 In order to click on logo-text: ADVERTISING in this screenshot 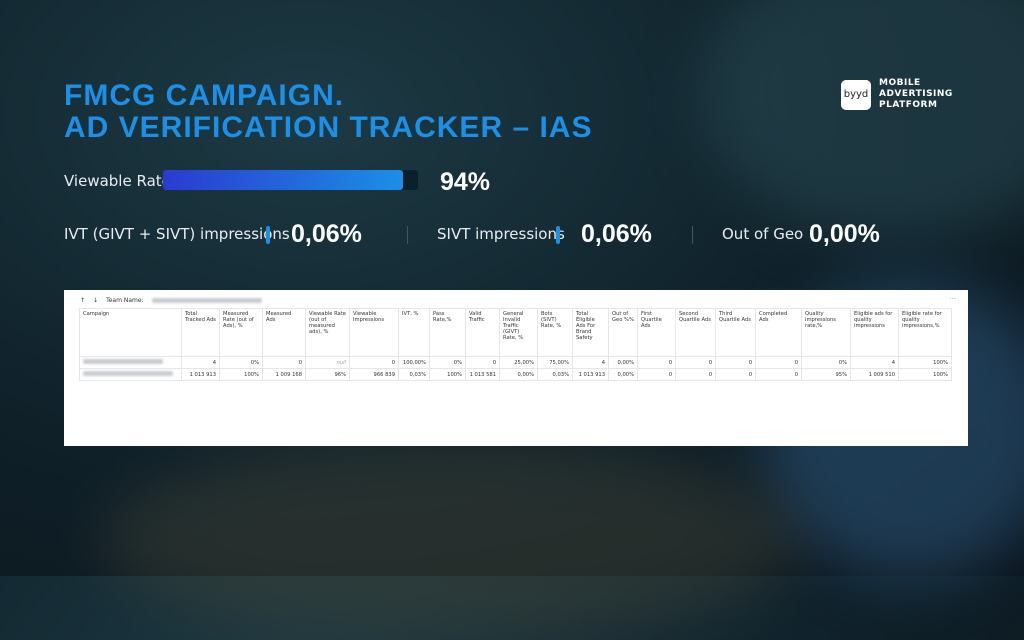, I will do `click(916, 94)`.